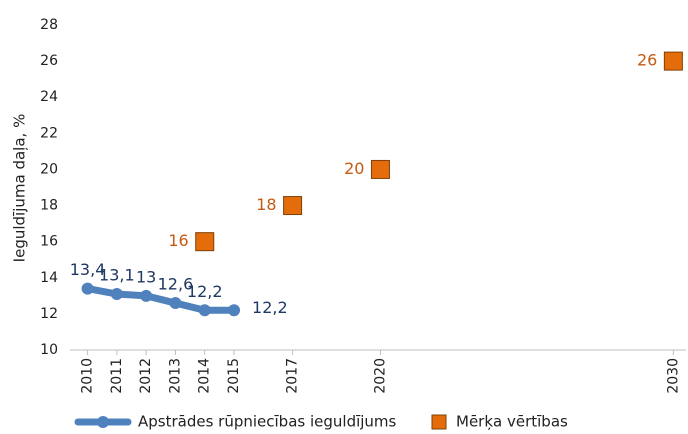 The height and width of the screenshot is (434, 688). What do you see at coordinates (49, 314) in the screenshot?
I see `y-tick-label: 12` at bounding box center [49, 314].